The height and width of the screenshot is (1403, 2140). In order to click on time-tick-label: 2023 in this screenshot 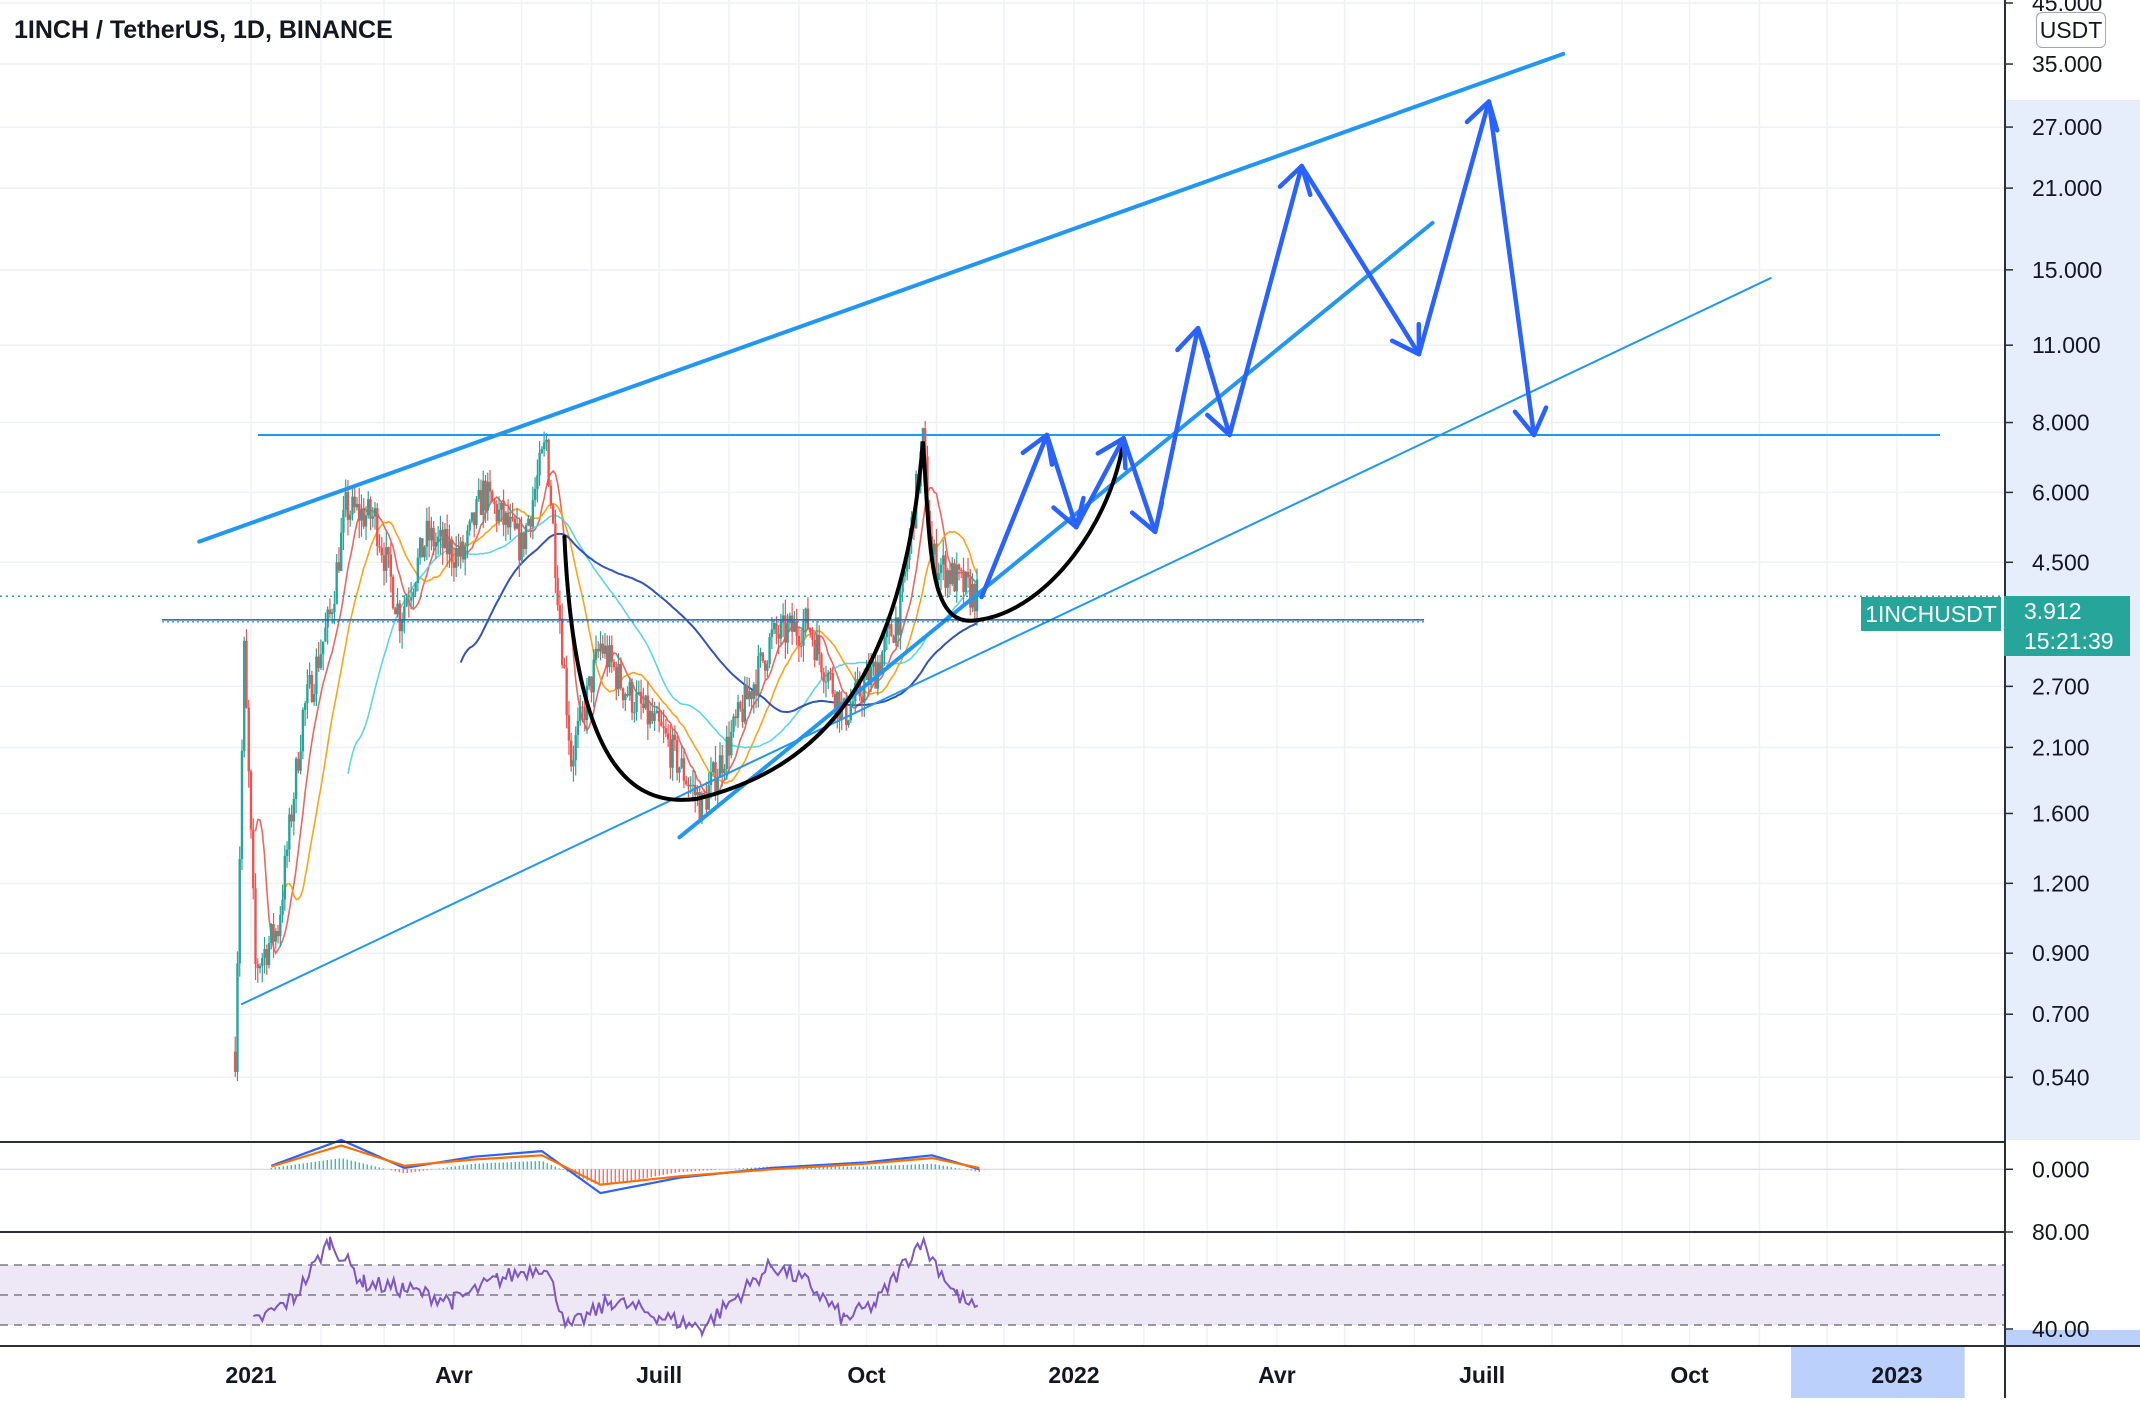, I will do `click(1896, 1375)`.